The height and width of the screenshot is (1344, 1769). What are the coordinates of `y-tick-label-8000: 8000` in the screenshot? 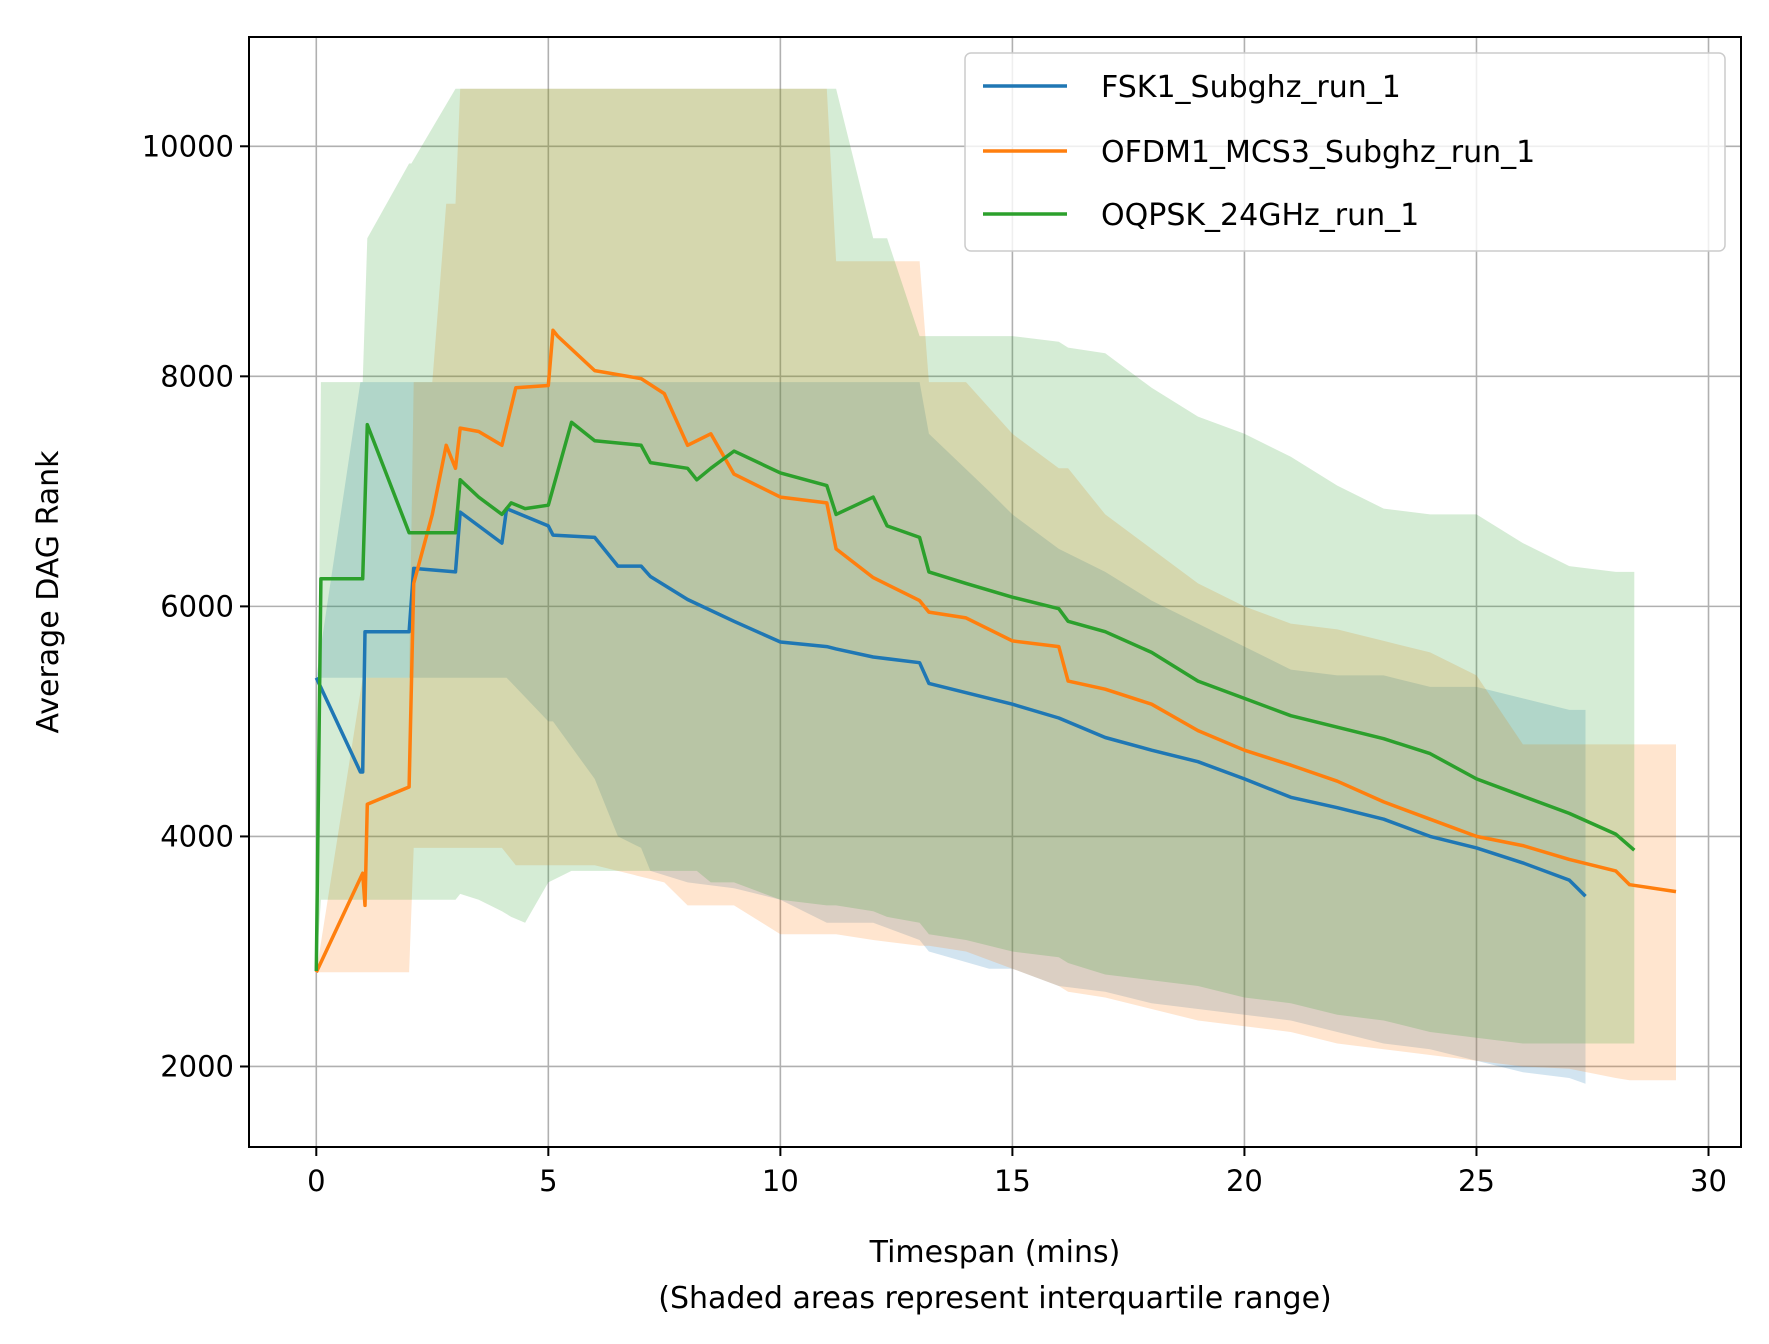 It's located at (197, 376).